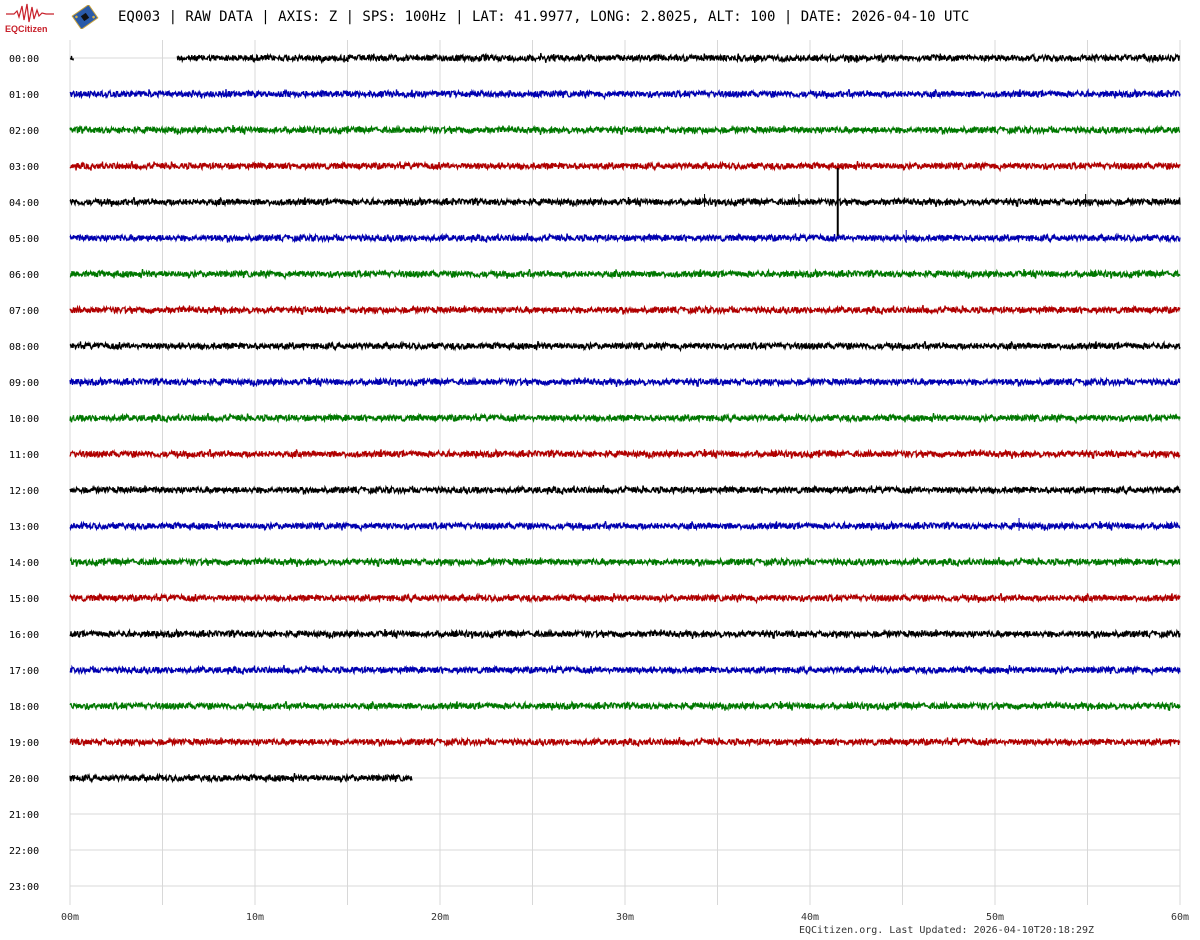 This screenshot has height=940, width=1200. Describe the element at coordinates (26, 29) in the screenshot. I see `logo-text: EQCitizen` at that location.